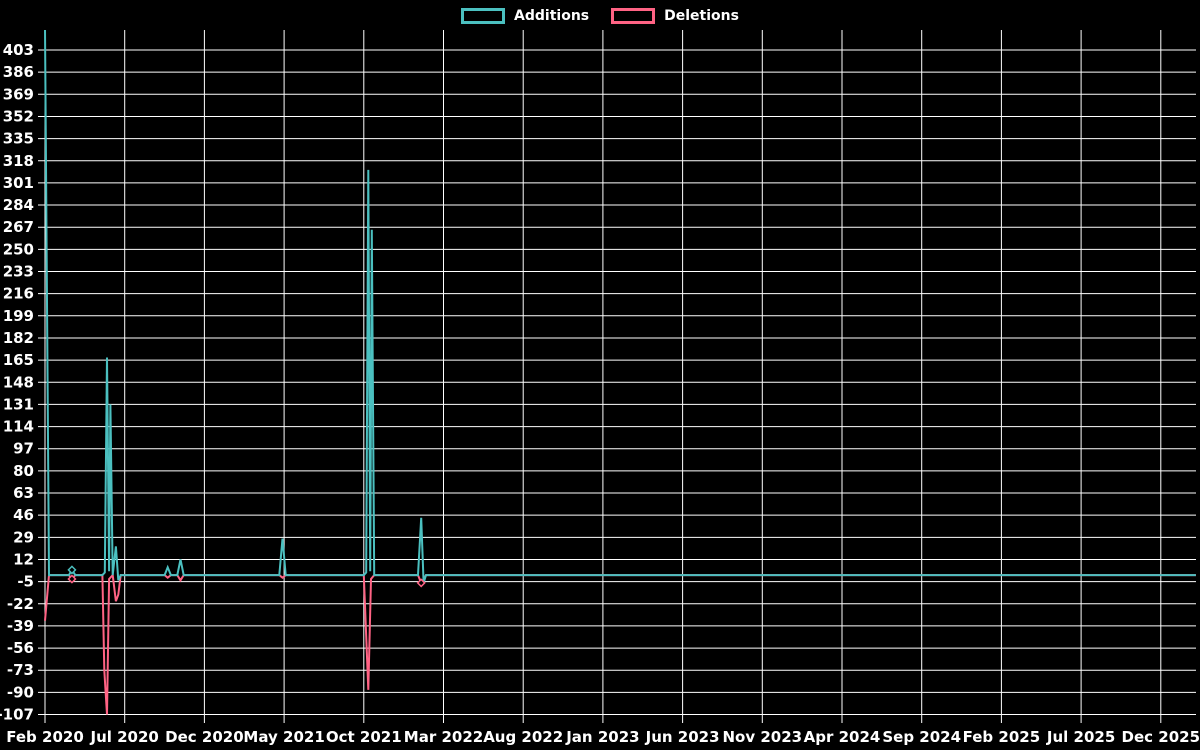 This screenshot has width=1200, height=750. Describe the element at coordinates (1002, 737) in the screenshot. I see `x-tick-label: Feb 2025` at that location.